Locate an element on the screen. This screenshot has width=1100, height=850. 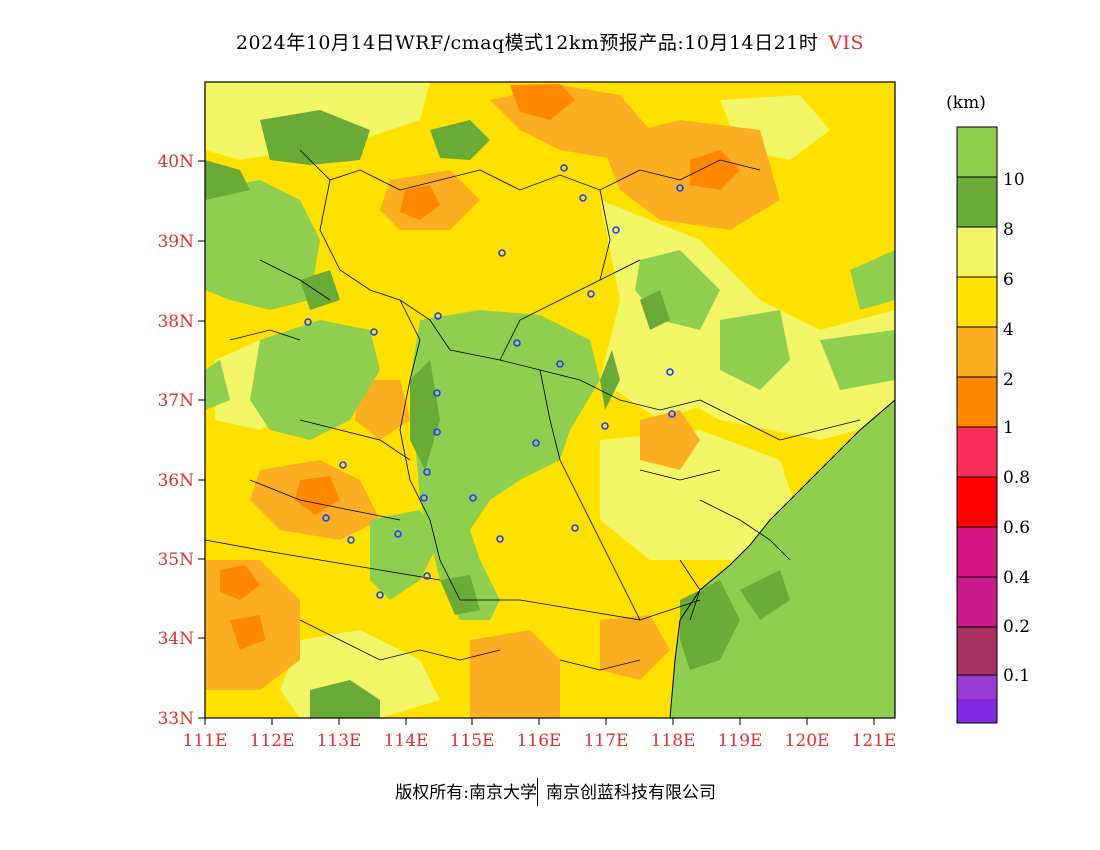
lat-label: 33N is located at coordinates (175, 719).